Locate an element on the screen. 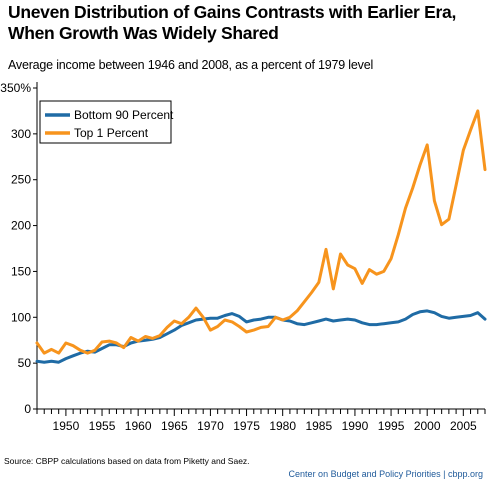  y-tick-label: 0 is located at coordinates (27, 409).